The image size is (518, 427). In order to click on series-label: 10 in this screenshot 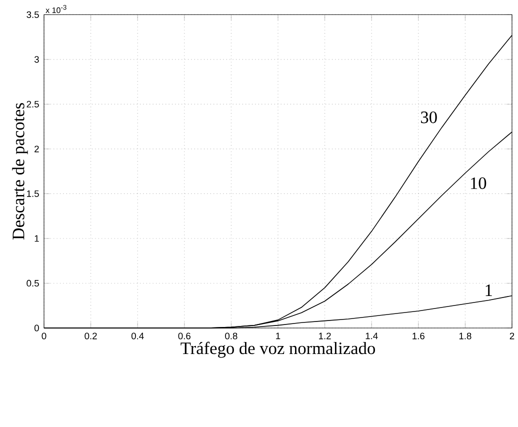, I will do `click(478, 183)`.